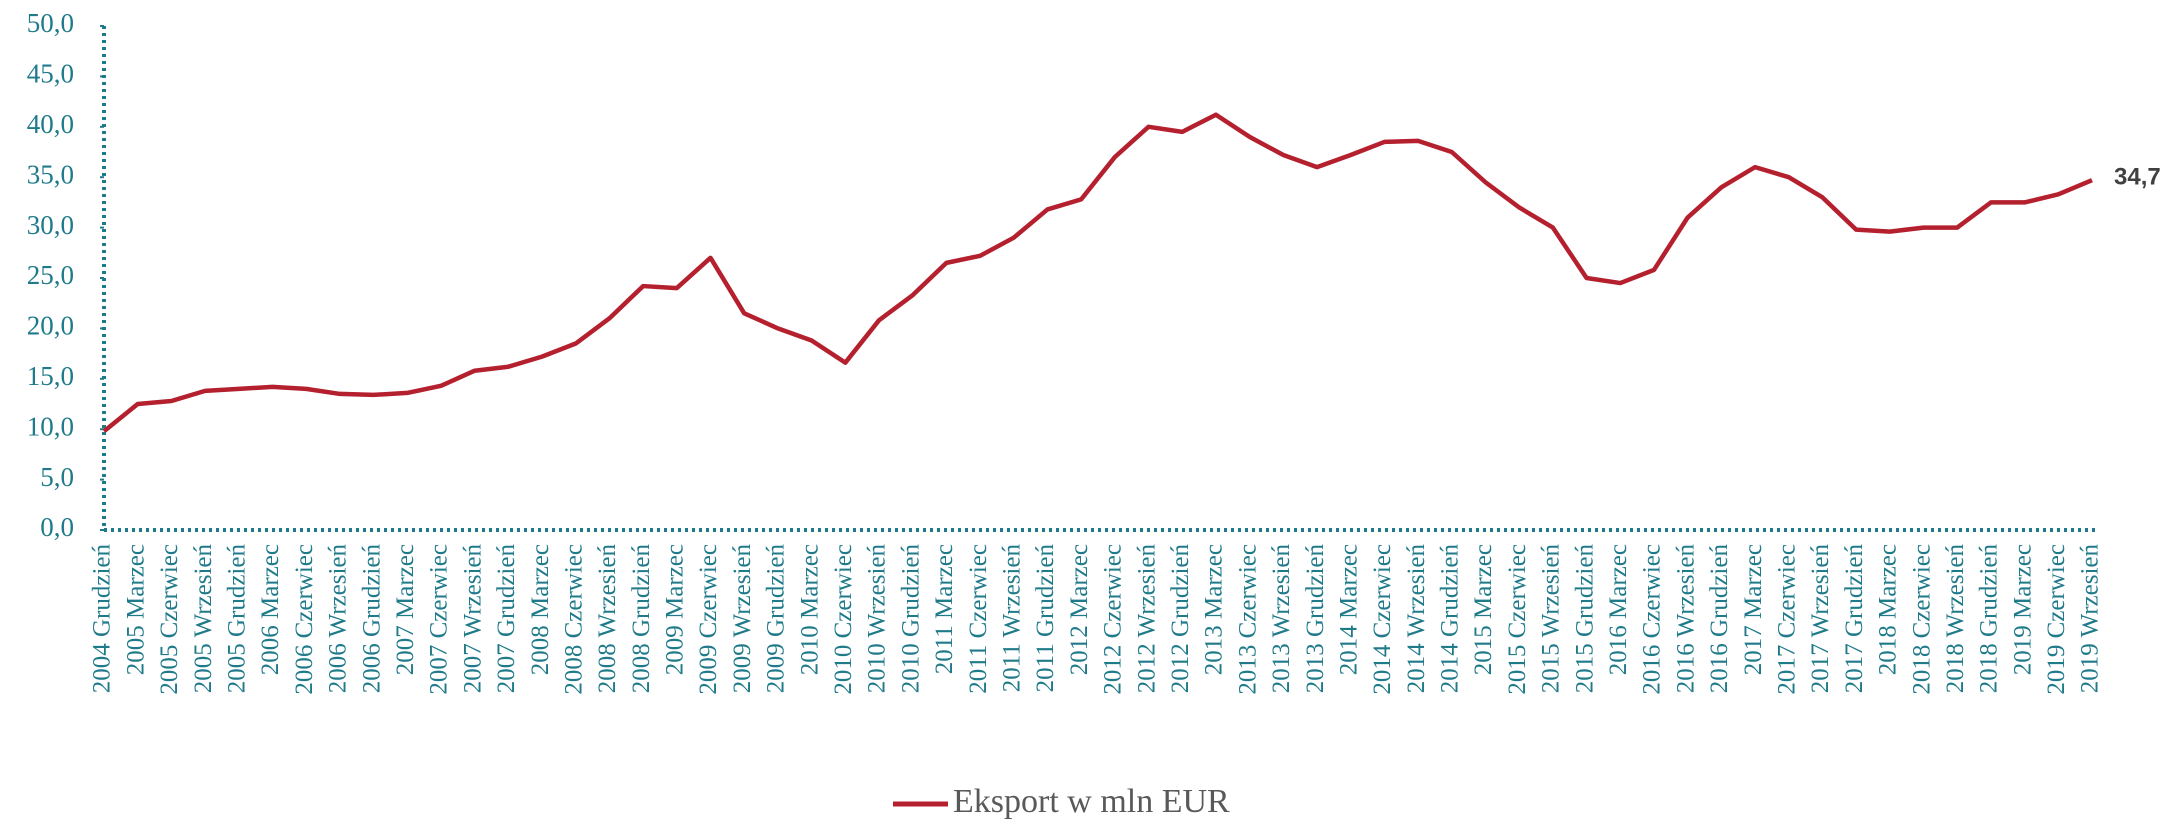 The image size is (2175, 823). Describe the element at coordinates (1888, 609) in the screenshot. I see `x-tick-label: 2018 Marzec` at that location.